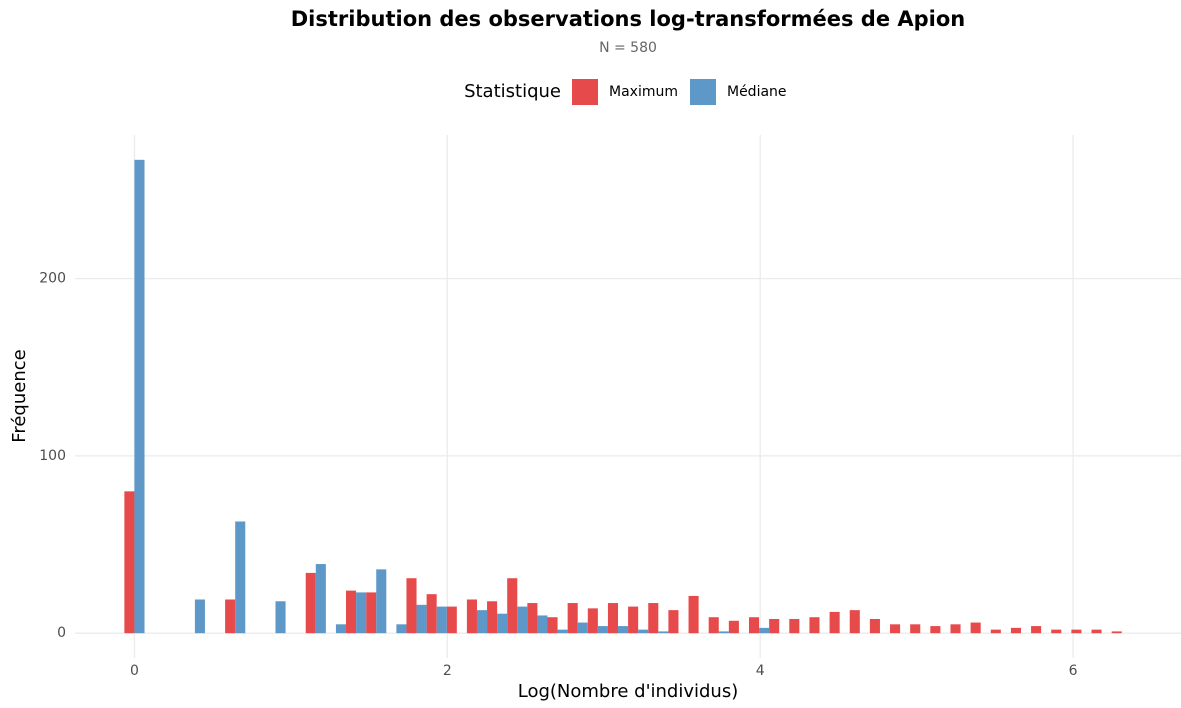  What do you see at coordinates (447, 671) in the screenshot?
I see `x-tick-label: 2` at bounding box center [447, 671].